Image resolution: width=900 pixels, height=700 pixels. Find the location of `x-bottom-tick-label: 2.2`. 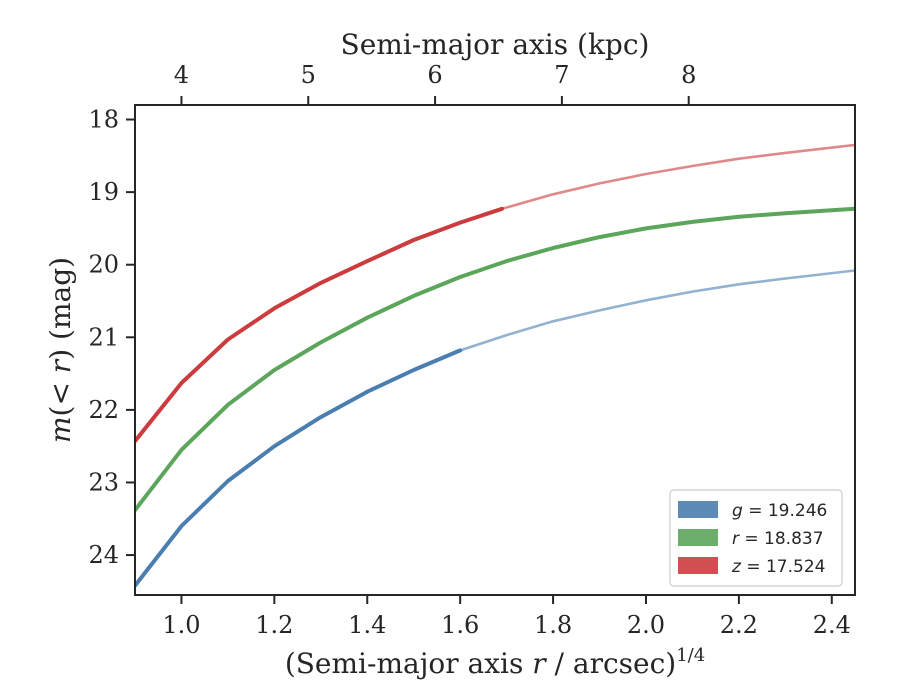

x-bottom-tick-label: 2.2 is located at coordinates (739, 625).